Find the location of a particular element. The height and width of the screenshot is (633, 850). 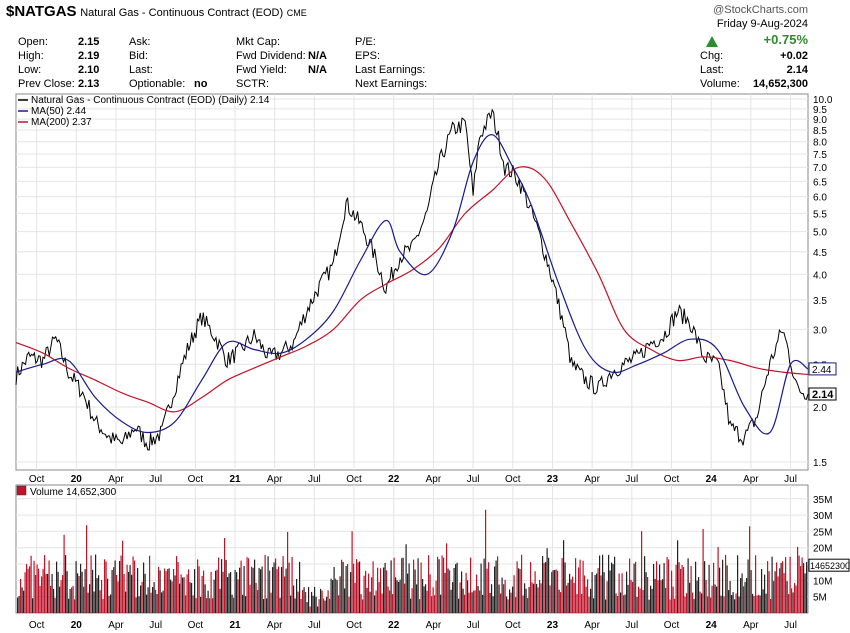

y-tick-label: 8.0 is located at coordinates (820, 143).